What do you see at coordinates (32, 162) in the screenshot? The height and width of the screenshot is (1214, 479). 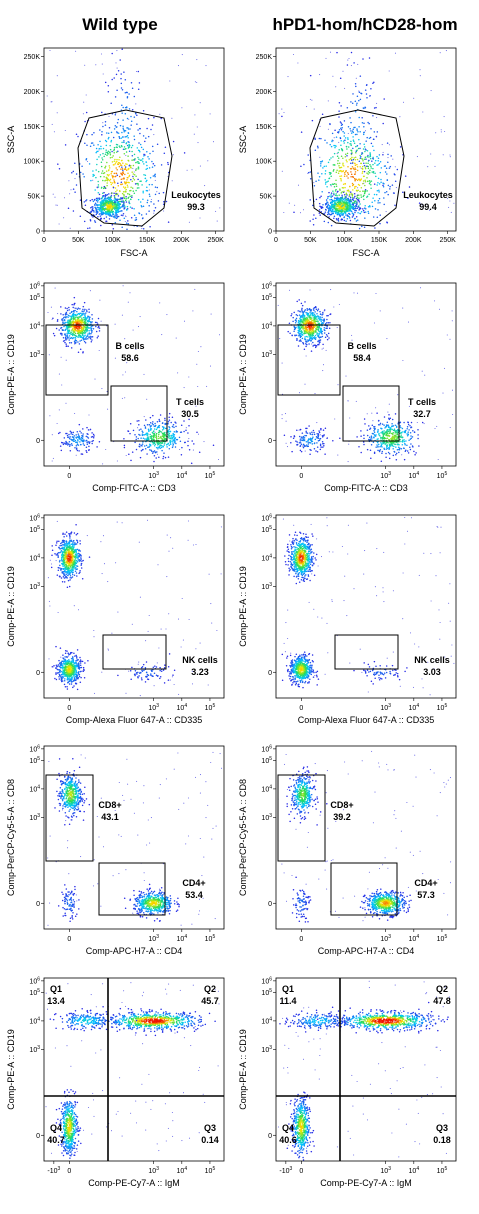 I see `y-tick-label: 100K` at bounding box center [32, 162].